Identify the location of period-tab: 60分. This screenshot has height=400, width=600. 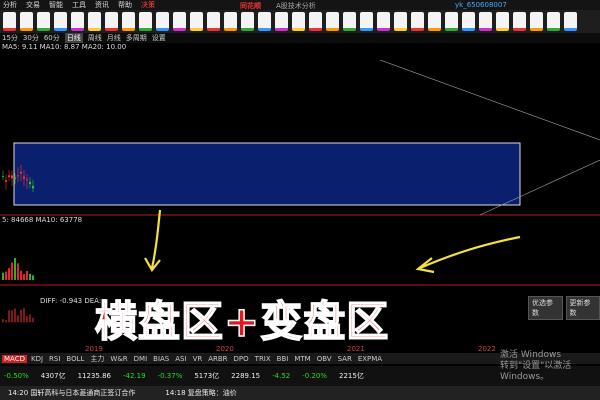
(51, 38).